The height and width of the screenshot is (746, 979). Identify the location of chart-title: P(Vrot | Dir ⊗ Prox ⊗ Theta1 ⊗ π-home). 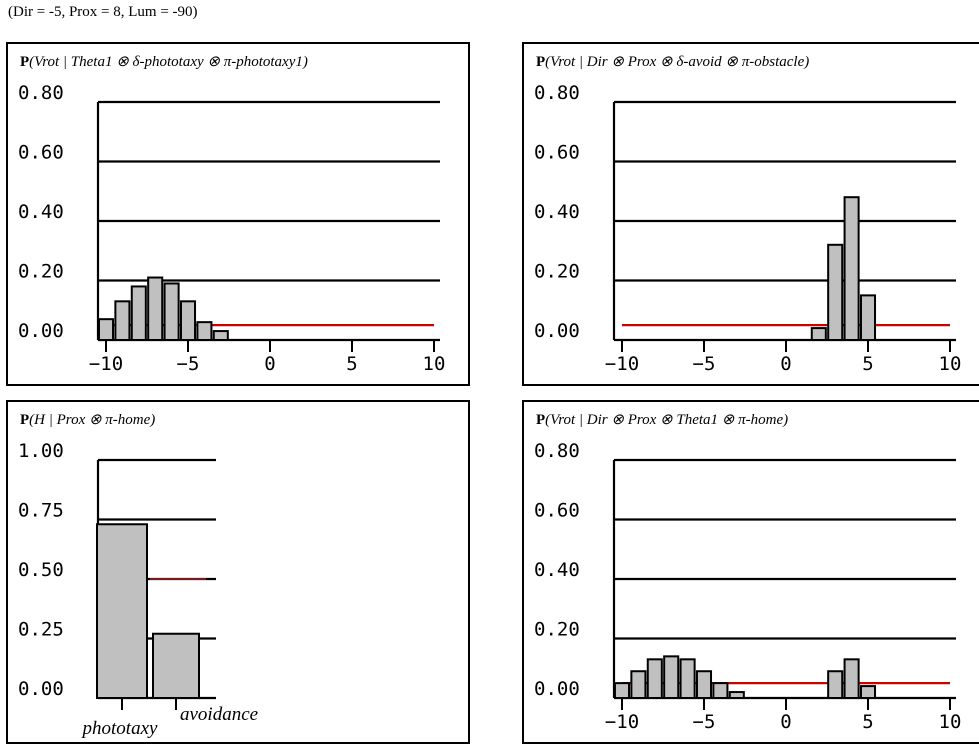
(662, 420).